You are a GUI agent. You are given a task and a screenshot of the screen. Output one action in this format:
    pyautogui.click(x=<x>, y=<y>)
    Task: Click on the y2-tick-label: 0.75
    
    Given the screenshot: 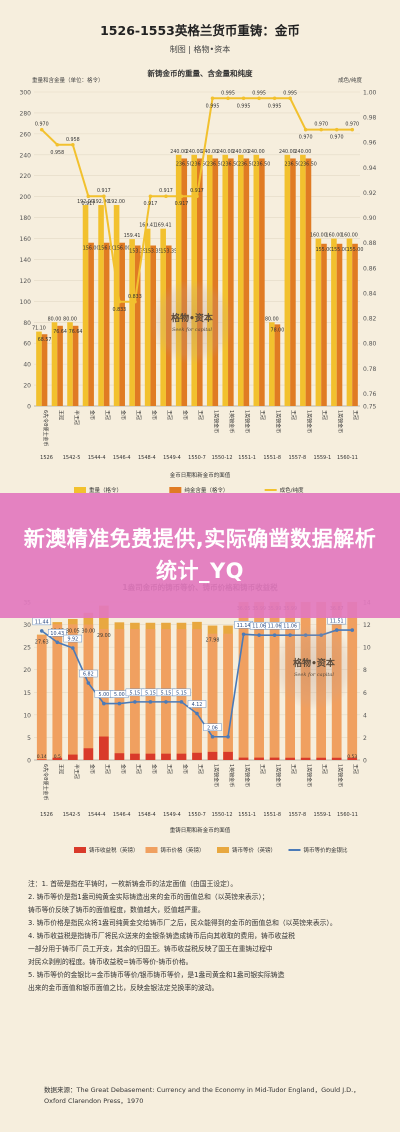 What is the action you would take?
    pyautogui.click(x=370, y=407)
    